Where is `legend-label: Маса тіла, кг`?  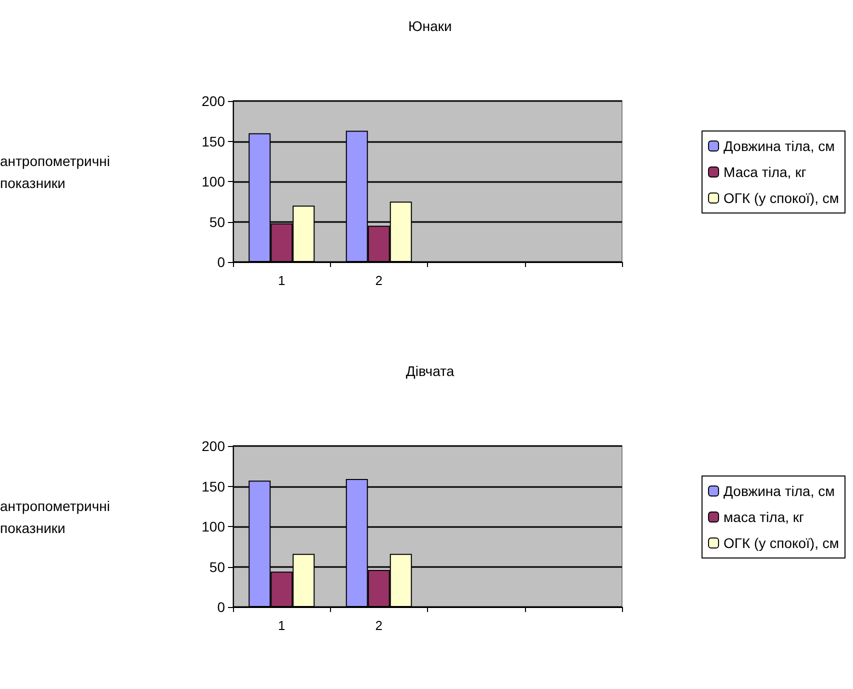
legend-label: Маса тіла, кг is located at coordinates (765, 172).